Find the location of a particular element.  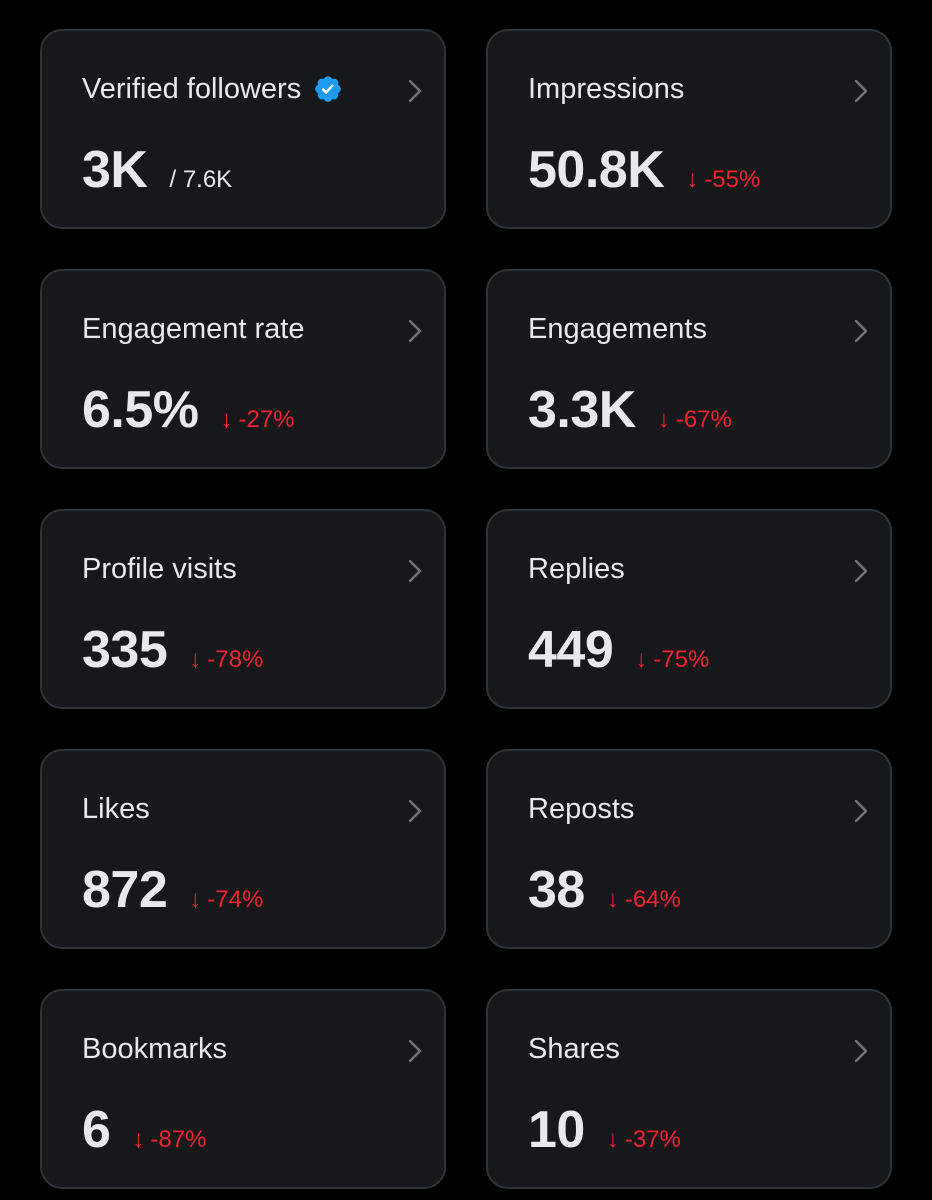

card-title-wrap: Reposts is located at coordinates (581, 809).